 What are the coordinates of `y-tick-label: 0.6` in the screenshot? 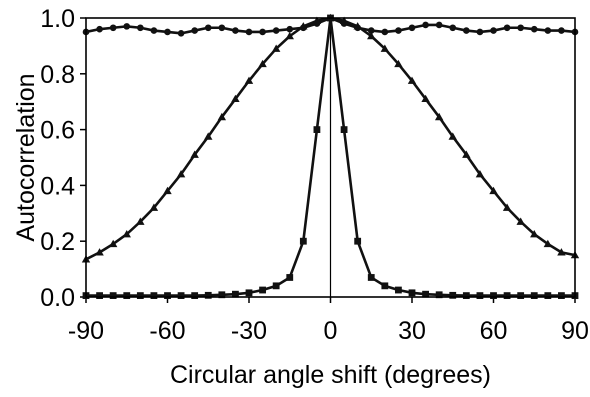 It's located at (57, 131).